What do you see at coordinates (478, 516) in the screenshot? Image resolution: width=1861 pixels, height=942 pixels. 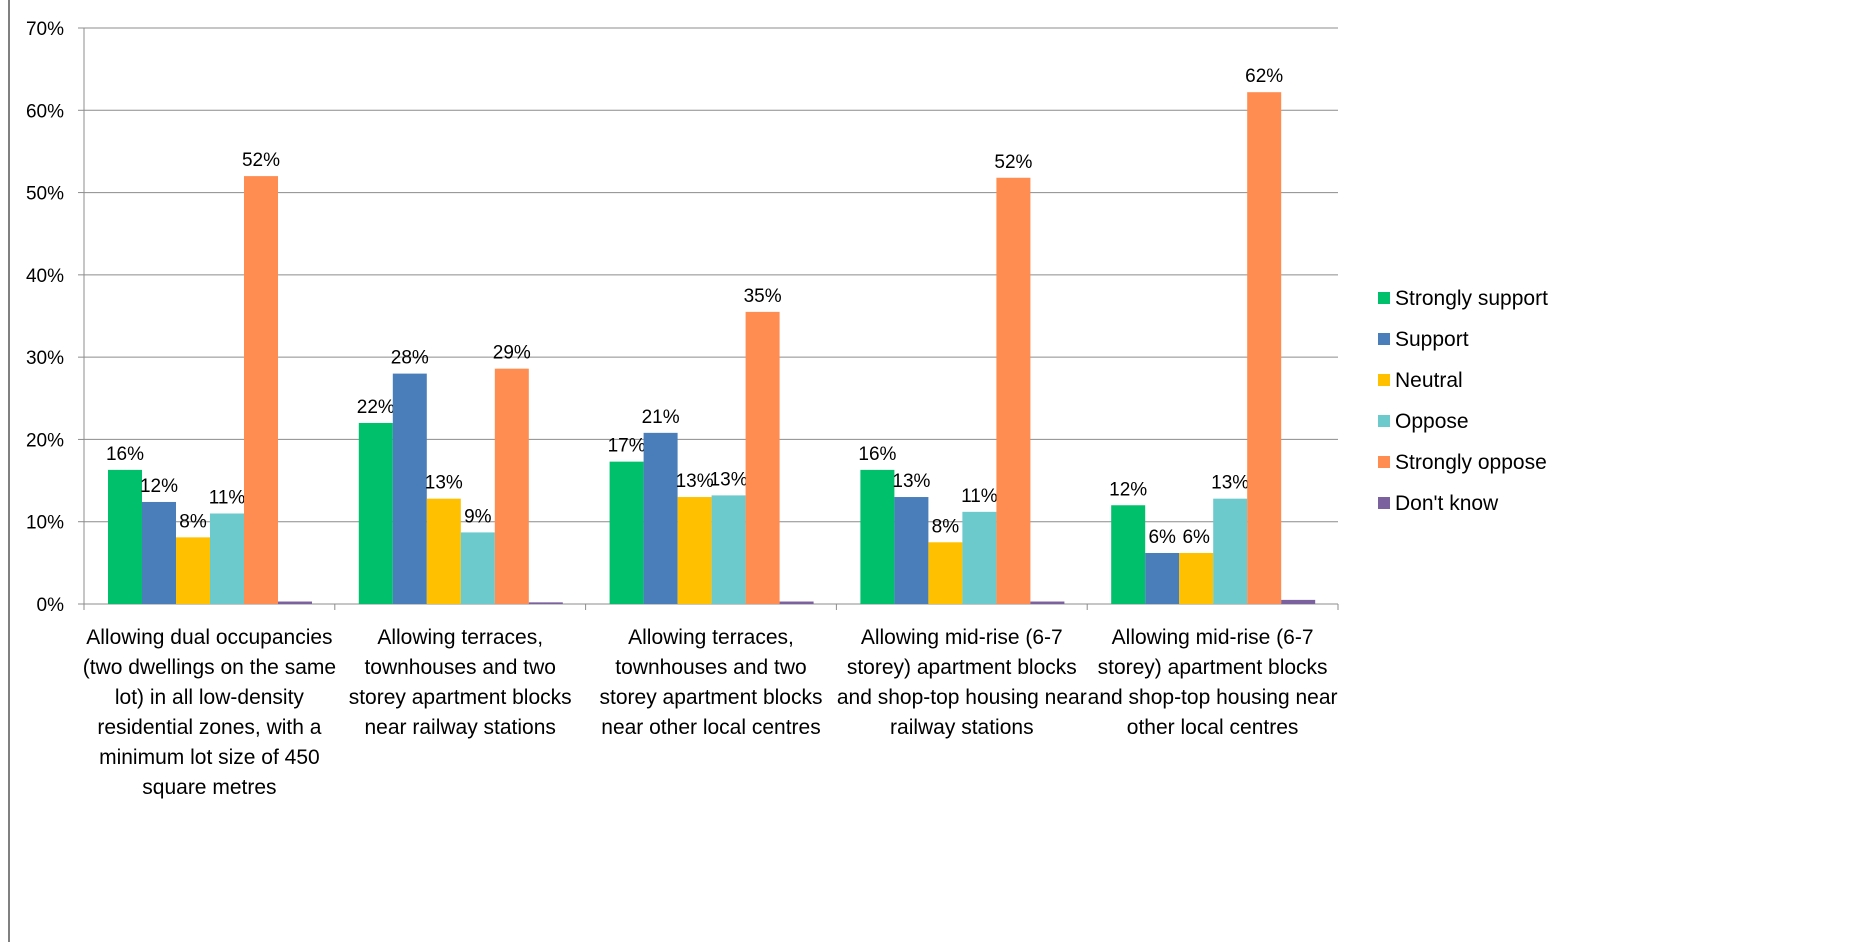 I see `data-label: 9%` at bounding box center [478, 516].